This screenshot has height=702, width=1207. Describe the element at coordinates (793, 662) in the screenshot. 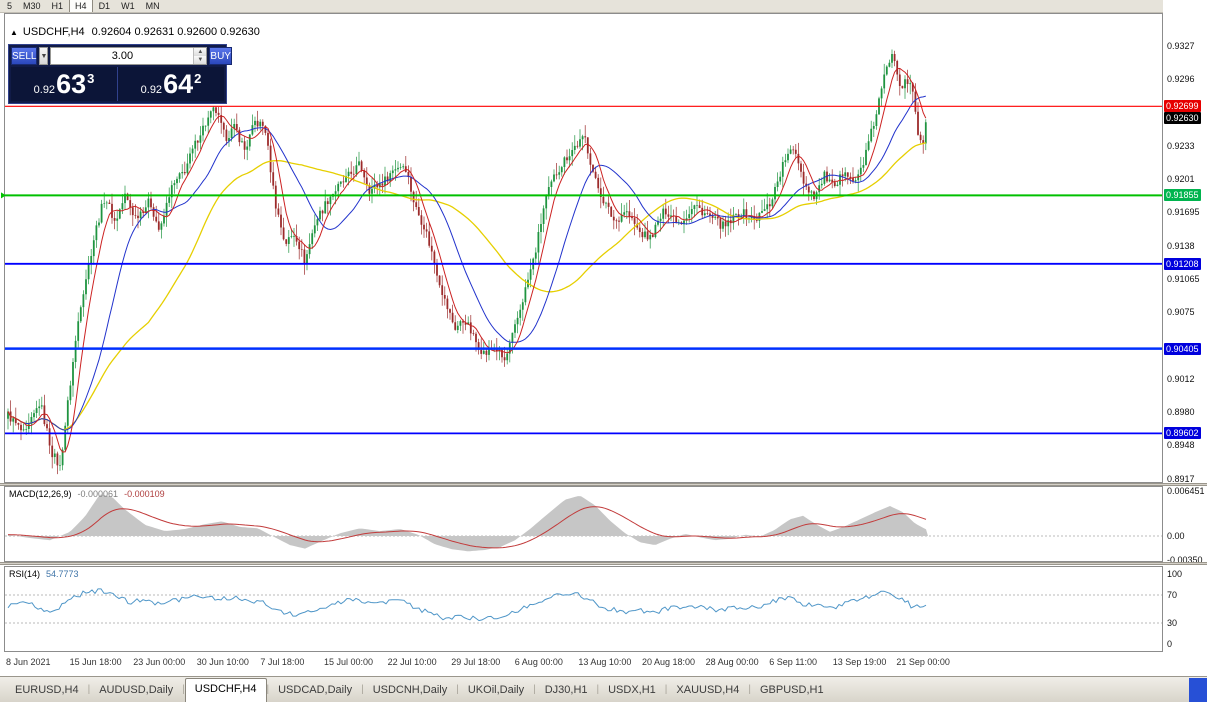

I see `time-tick: 6 Sep 11:00` at that location.